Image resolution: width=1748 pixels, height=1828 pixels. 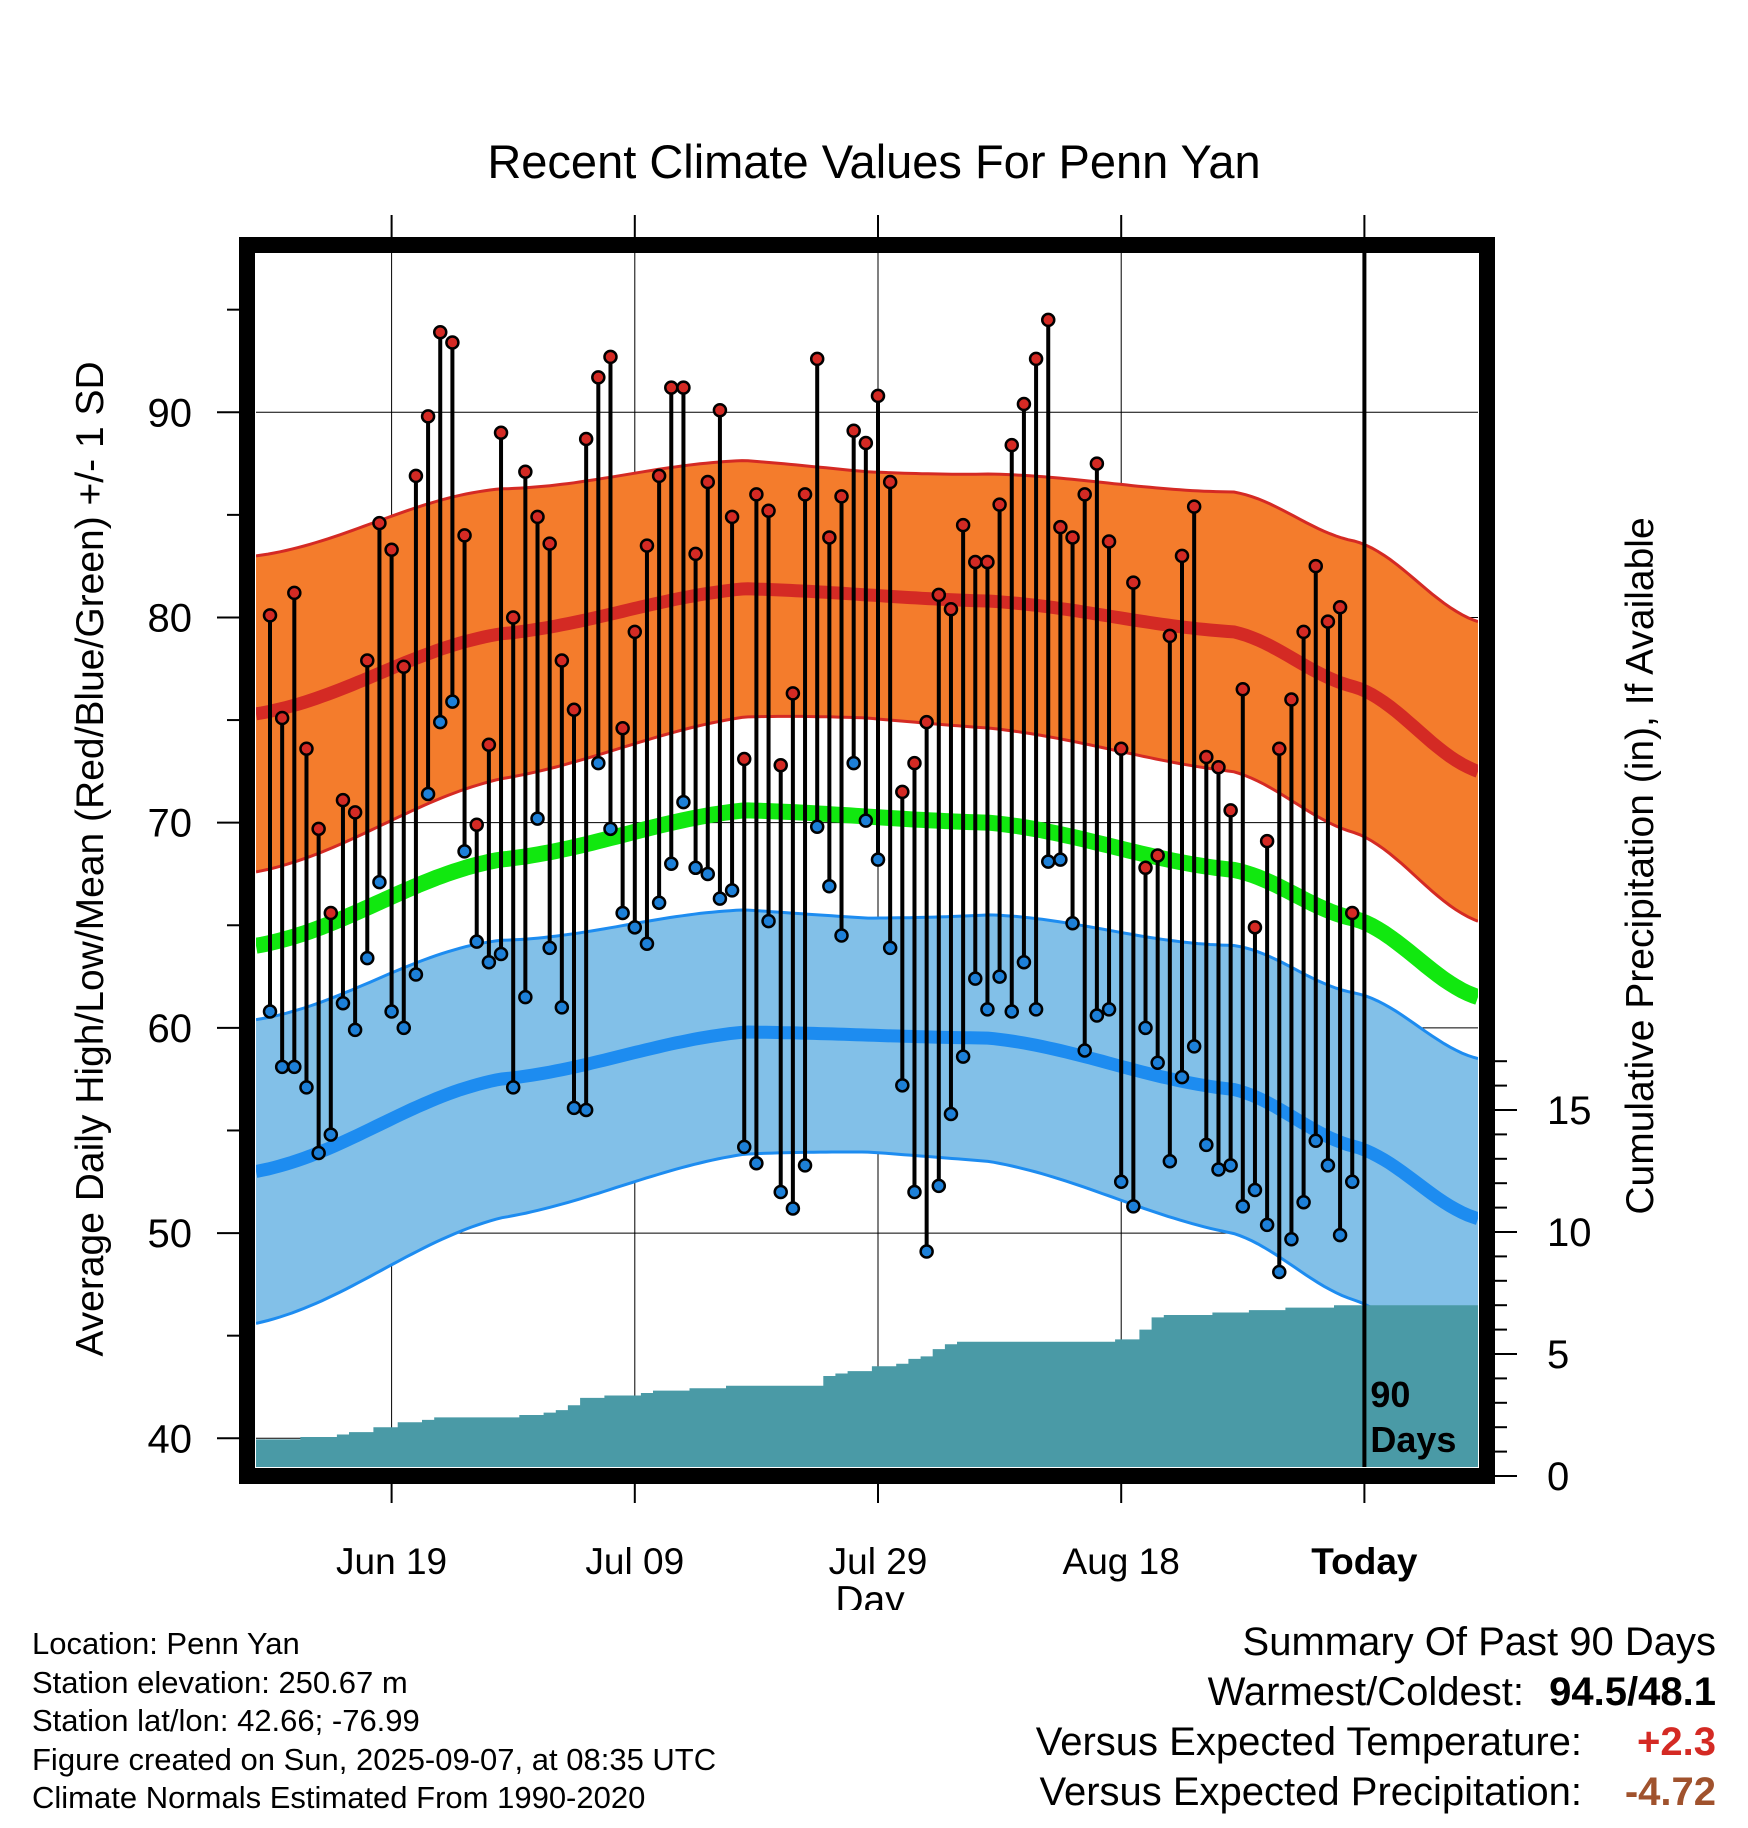 I want to click on x-tick-label: Jul 09, so click(x=634, y=1561).